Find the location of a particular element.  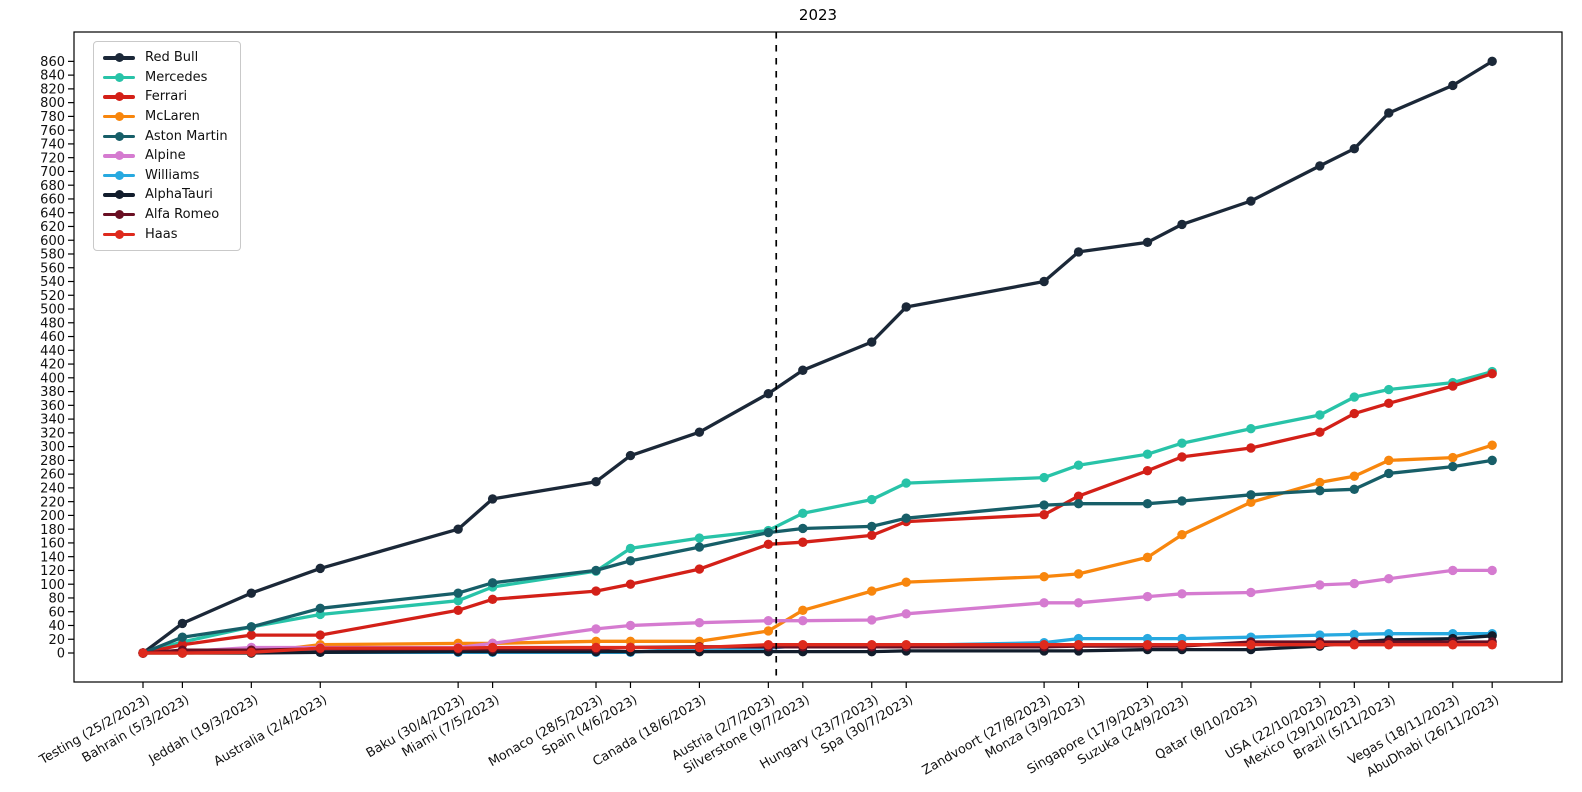

legend-label: Alfa Romeo is located at coordinates (182, 215).